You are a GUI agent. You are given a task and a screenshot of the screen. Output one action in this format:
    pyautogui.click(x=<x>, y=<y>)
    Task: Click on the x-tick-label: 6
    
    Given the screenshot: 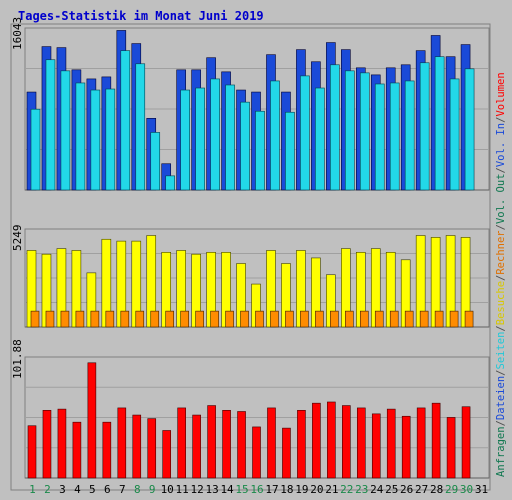 What is the action you would take?
    pyautogui.click(x=107, y=489)
    